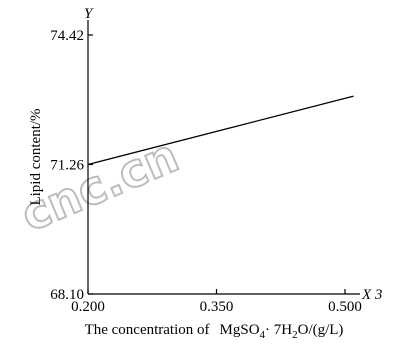  I want to click on series-group, so click(220, 130).